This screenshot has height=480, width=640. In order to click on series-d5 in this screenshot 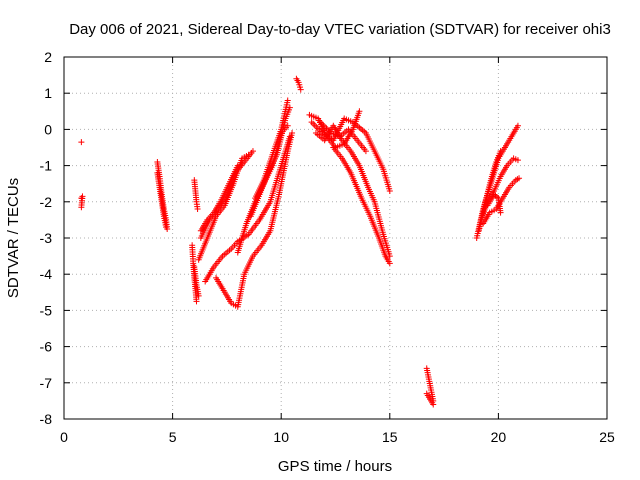, I will do `click(271, 149)`.